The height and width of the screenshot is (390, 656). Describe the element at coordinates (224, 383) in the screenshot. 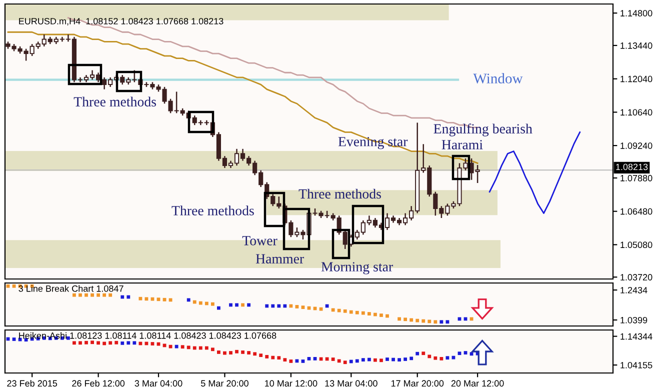

I see `x-tick-label: 5 Mar 20:00` at that location.